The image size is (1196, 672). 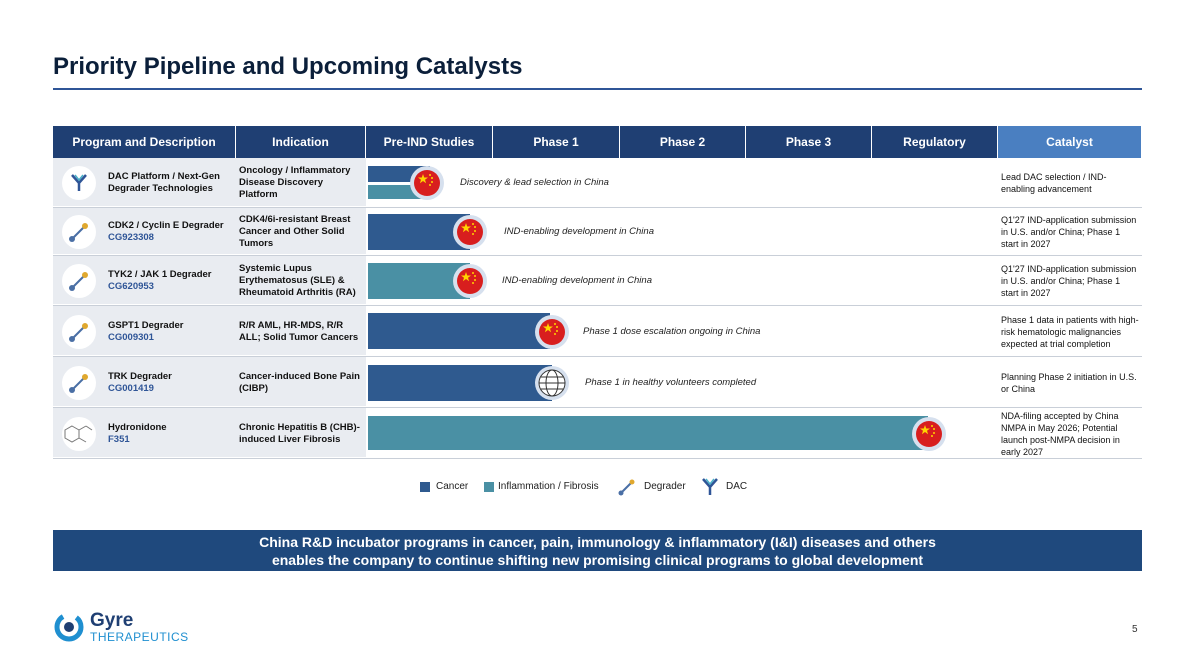 What do you see at coordinates (548, 486) in the screenshot?
I see `legend-label: Inflammation / Fibrosis` at bounding box center [548, 486].